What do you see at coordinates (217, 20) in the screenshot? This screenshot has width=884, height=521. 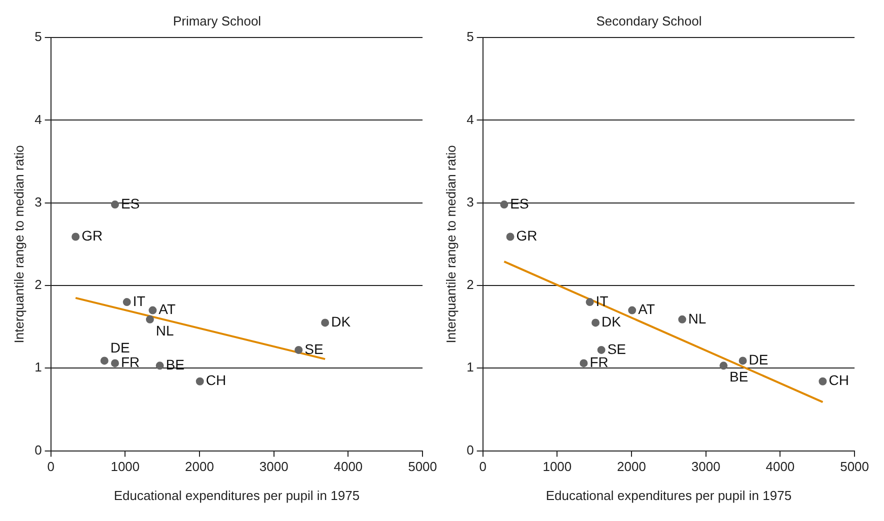 I see `chart-title: Primary School` at bounding box center [217, 20].